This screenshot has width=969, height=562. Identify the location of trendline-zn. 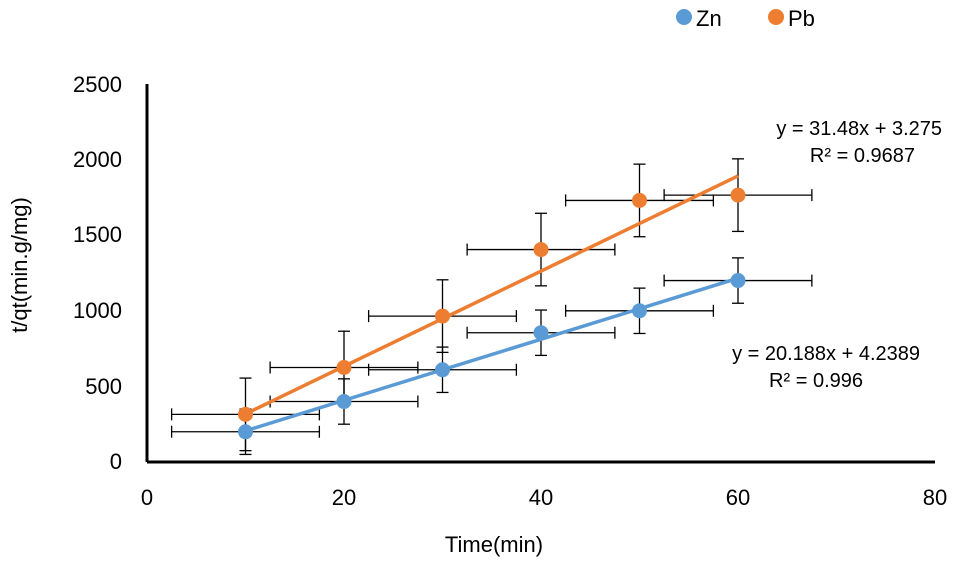
(491, 354).